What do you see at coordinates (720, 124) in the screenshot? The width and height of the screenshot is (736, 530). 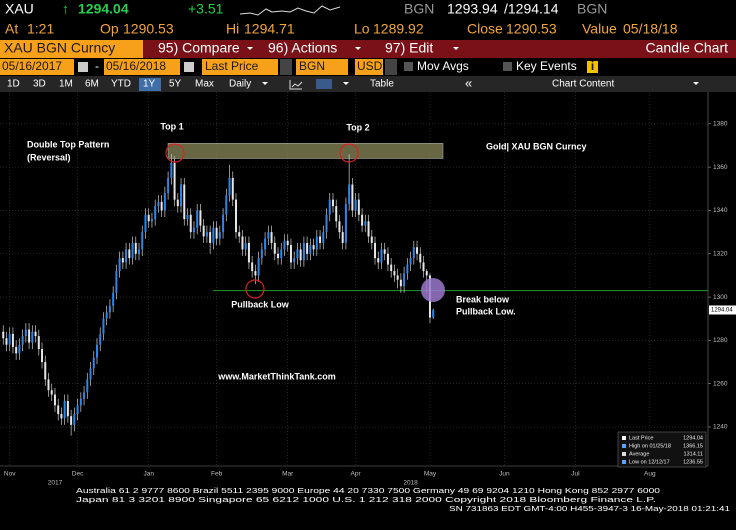 I see `y-tick-label: 1380` at bounding box center [720, 124].